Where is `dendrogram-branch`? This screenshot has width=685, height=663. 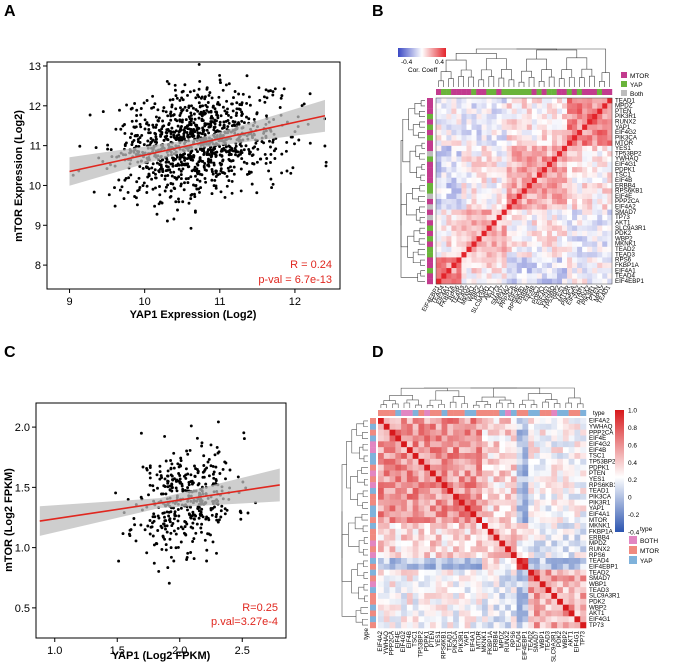
dendrogram-branch is located at coordinates (423, 145).